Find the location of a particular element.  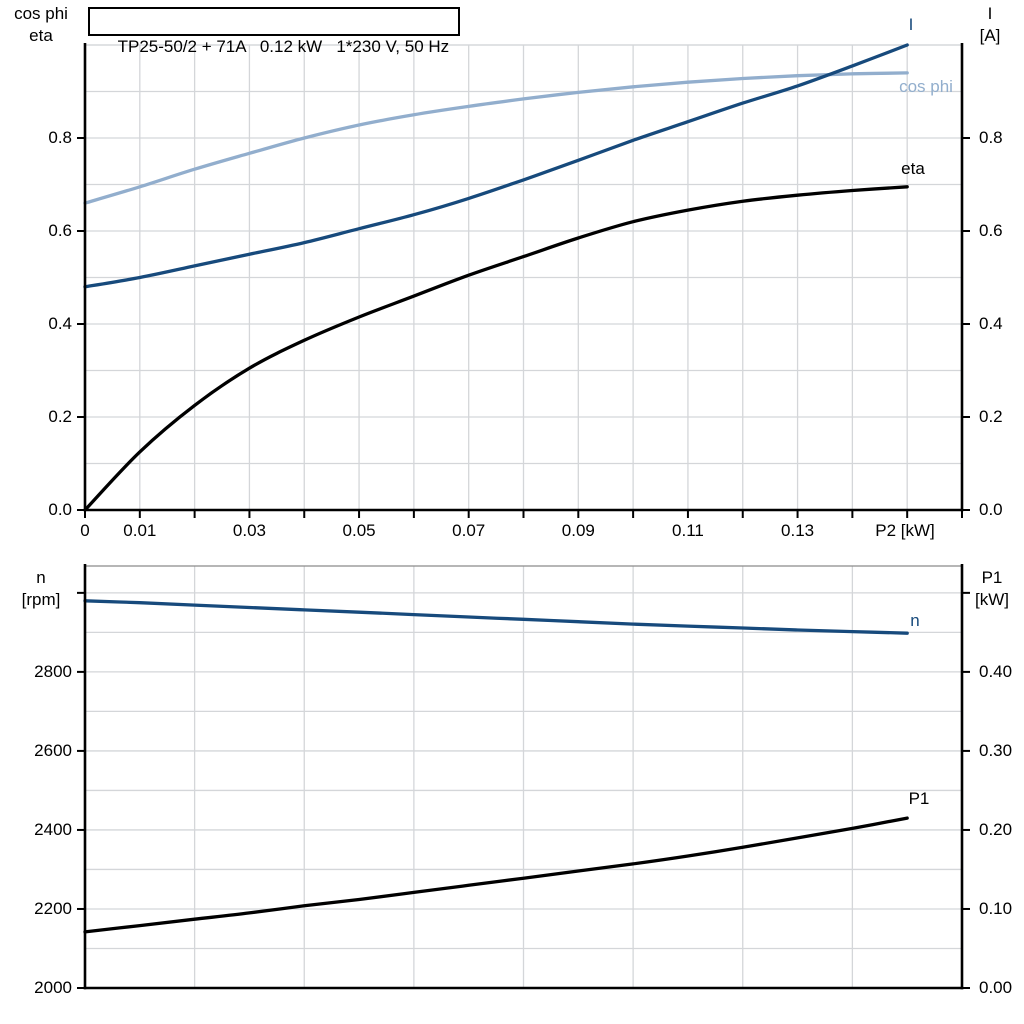

chart-title: TP25-50/2 + 71A 0.12 kW 1*230 V, 50 Hz is located at coordinates (283, 46).